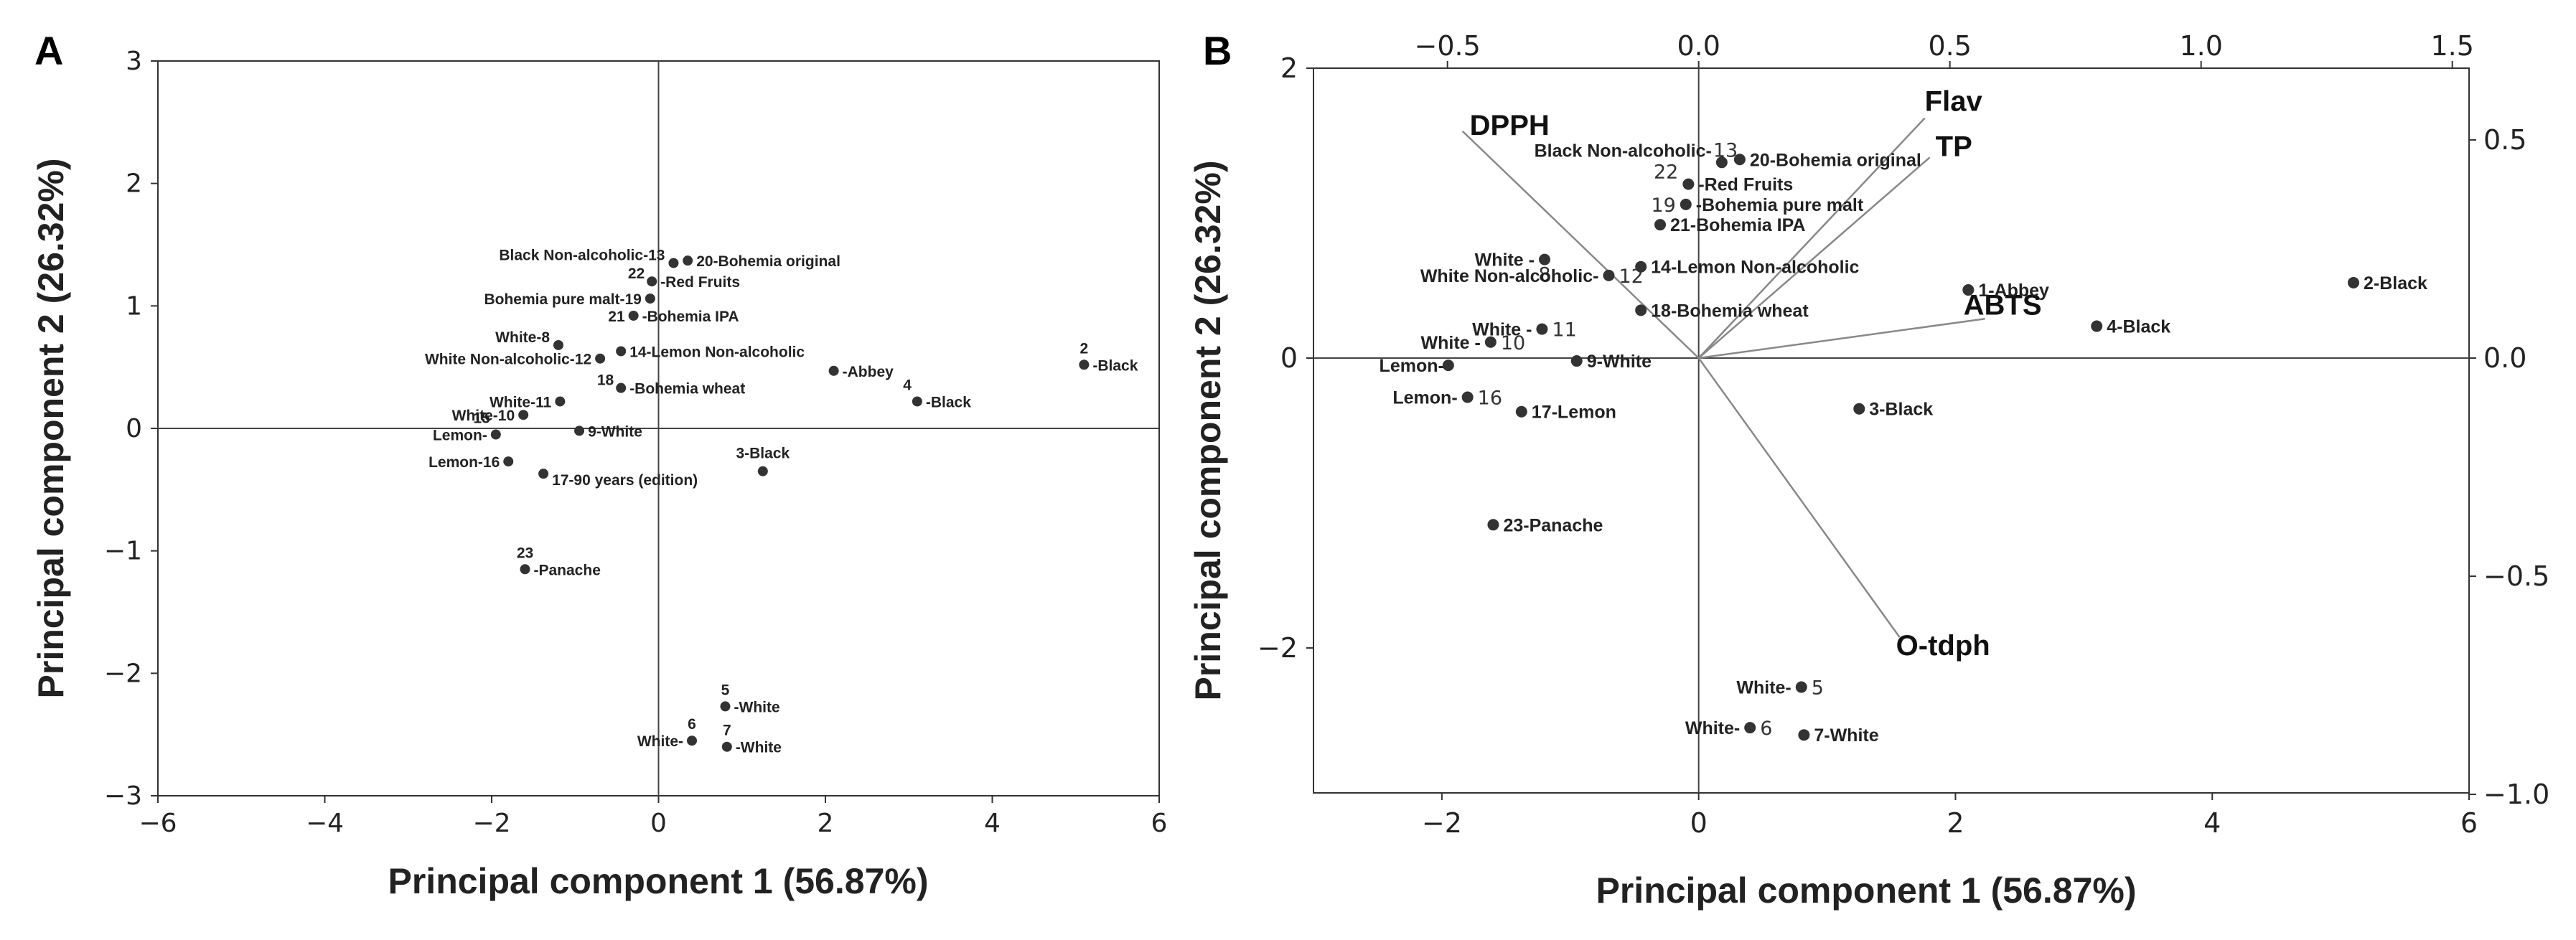 The height and width of the screenshot is (940, 2576). I want to click on loading-tp: TP, so click(1835, 245).